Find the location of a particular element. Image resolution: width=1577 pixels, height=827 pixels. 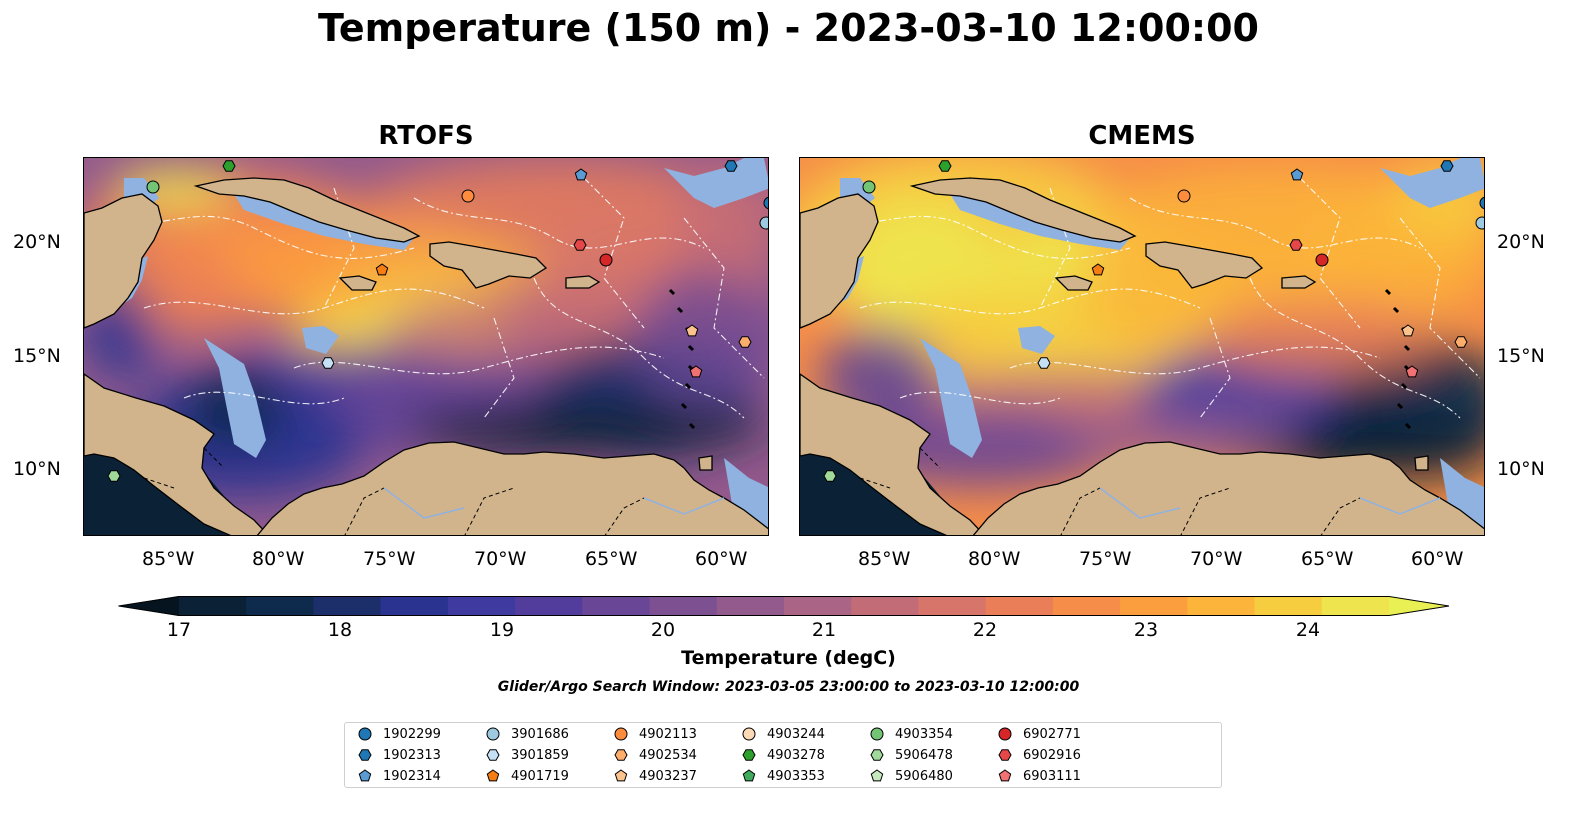

legend-label: 4903278 is located at coordinates (796, 755).